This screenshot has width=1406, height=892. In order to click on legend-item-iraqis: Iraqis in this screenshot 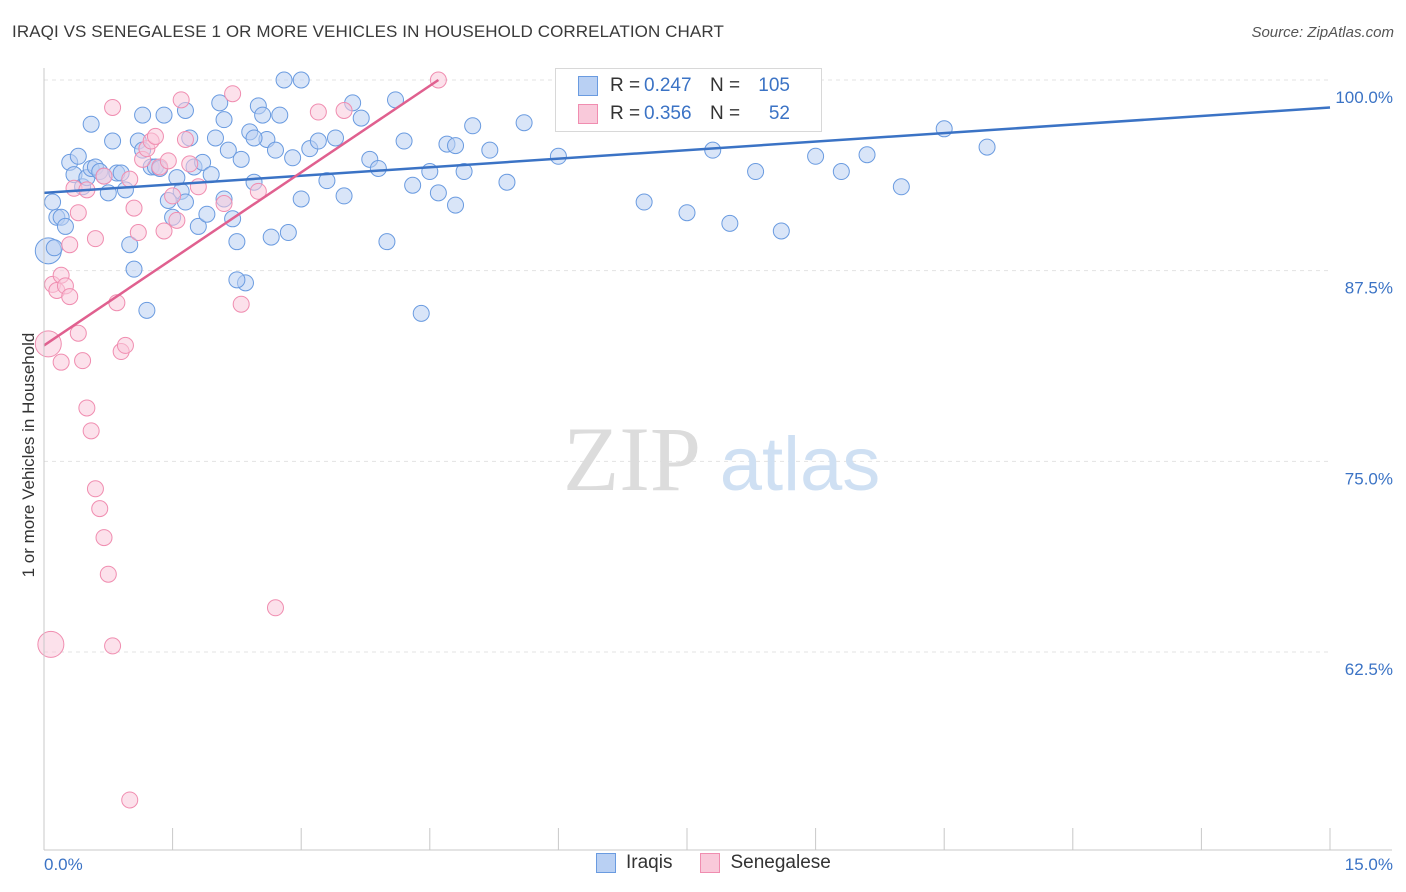, I will do `click(634, 863)`.